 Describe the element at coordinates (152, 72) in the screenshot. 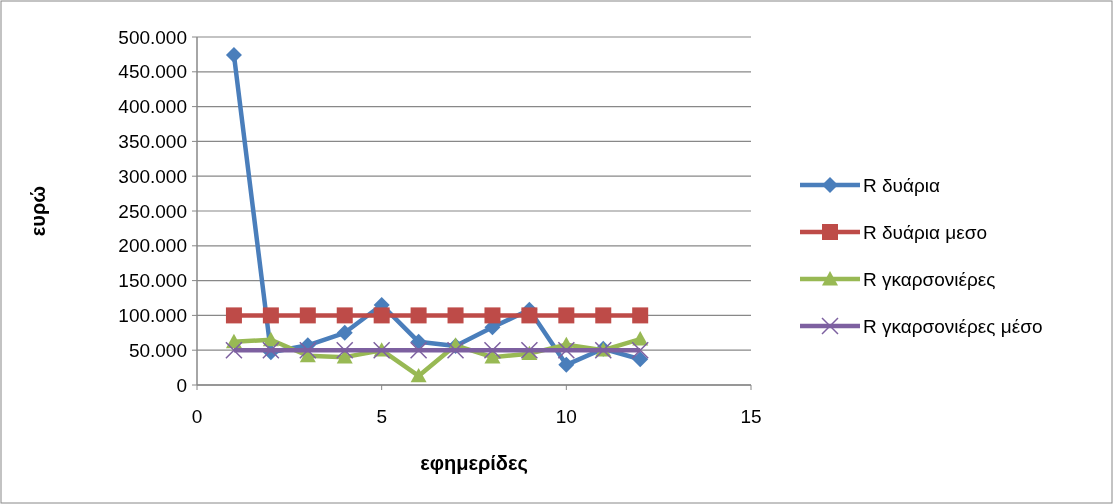

I see `y-tick-label: 450.000` at that location.